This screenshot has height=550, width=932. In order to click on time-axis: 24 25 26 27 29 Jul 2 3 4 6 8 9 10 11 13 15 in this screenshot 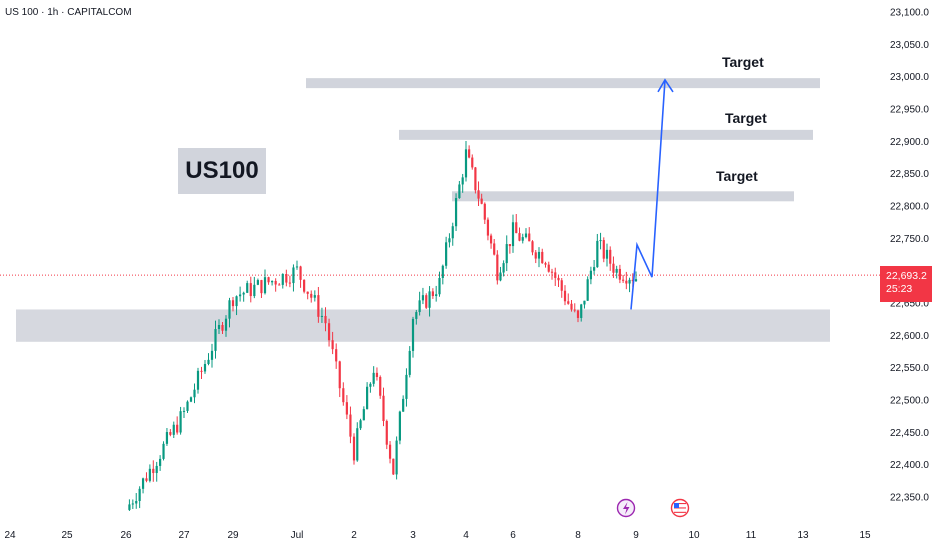, I will do `click(437, 535)`.